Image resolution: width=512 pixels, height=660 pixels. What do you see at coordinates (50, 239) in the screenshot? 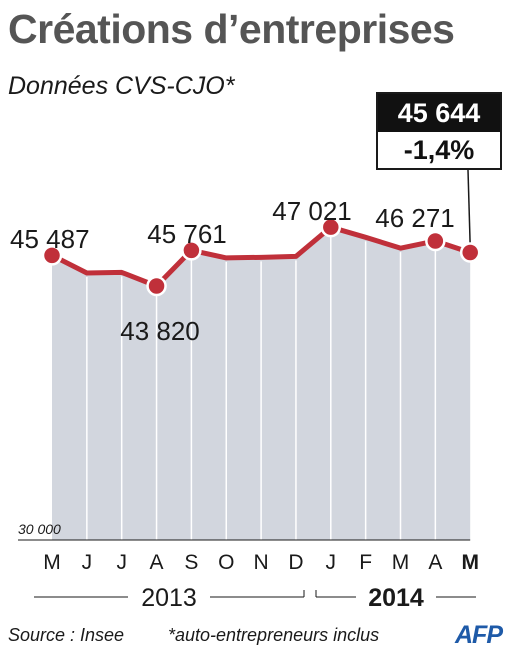
I see `data-label: 45 487` at bounding box center [50, 239].